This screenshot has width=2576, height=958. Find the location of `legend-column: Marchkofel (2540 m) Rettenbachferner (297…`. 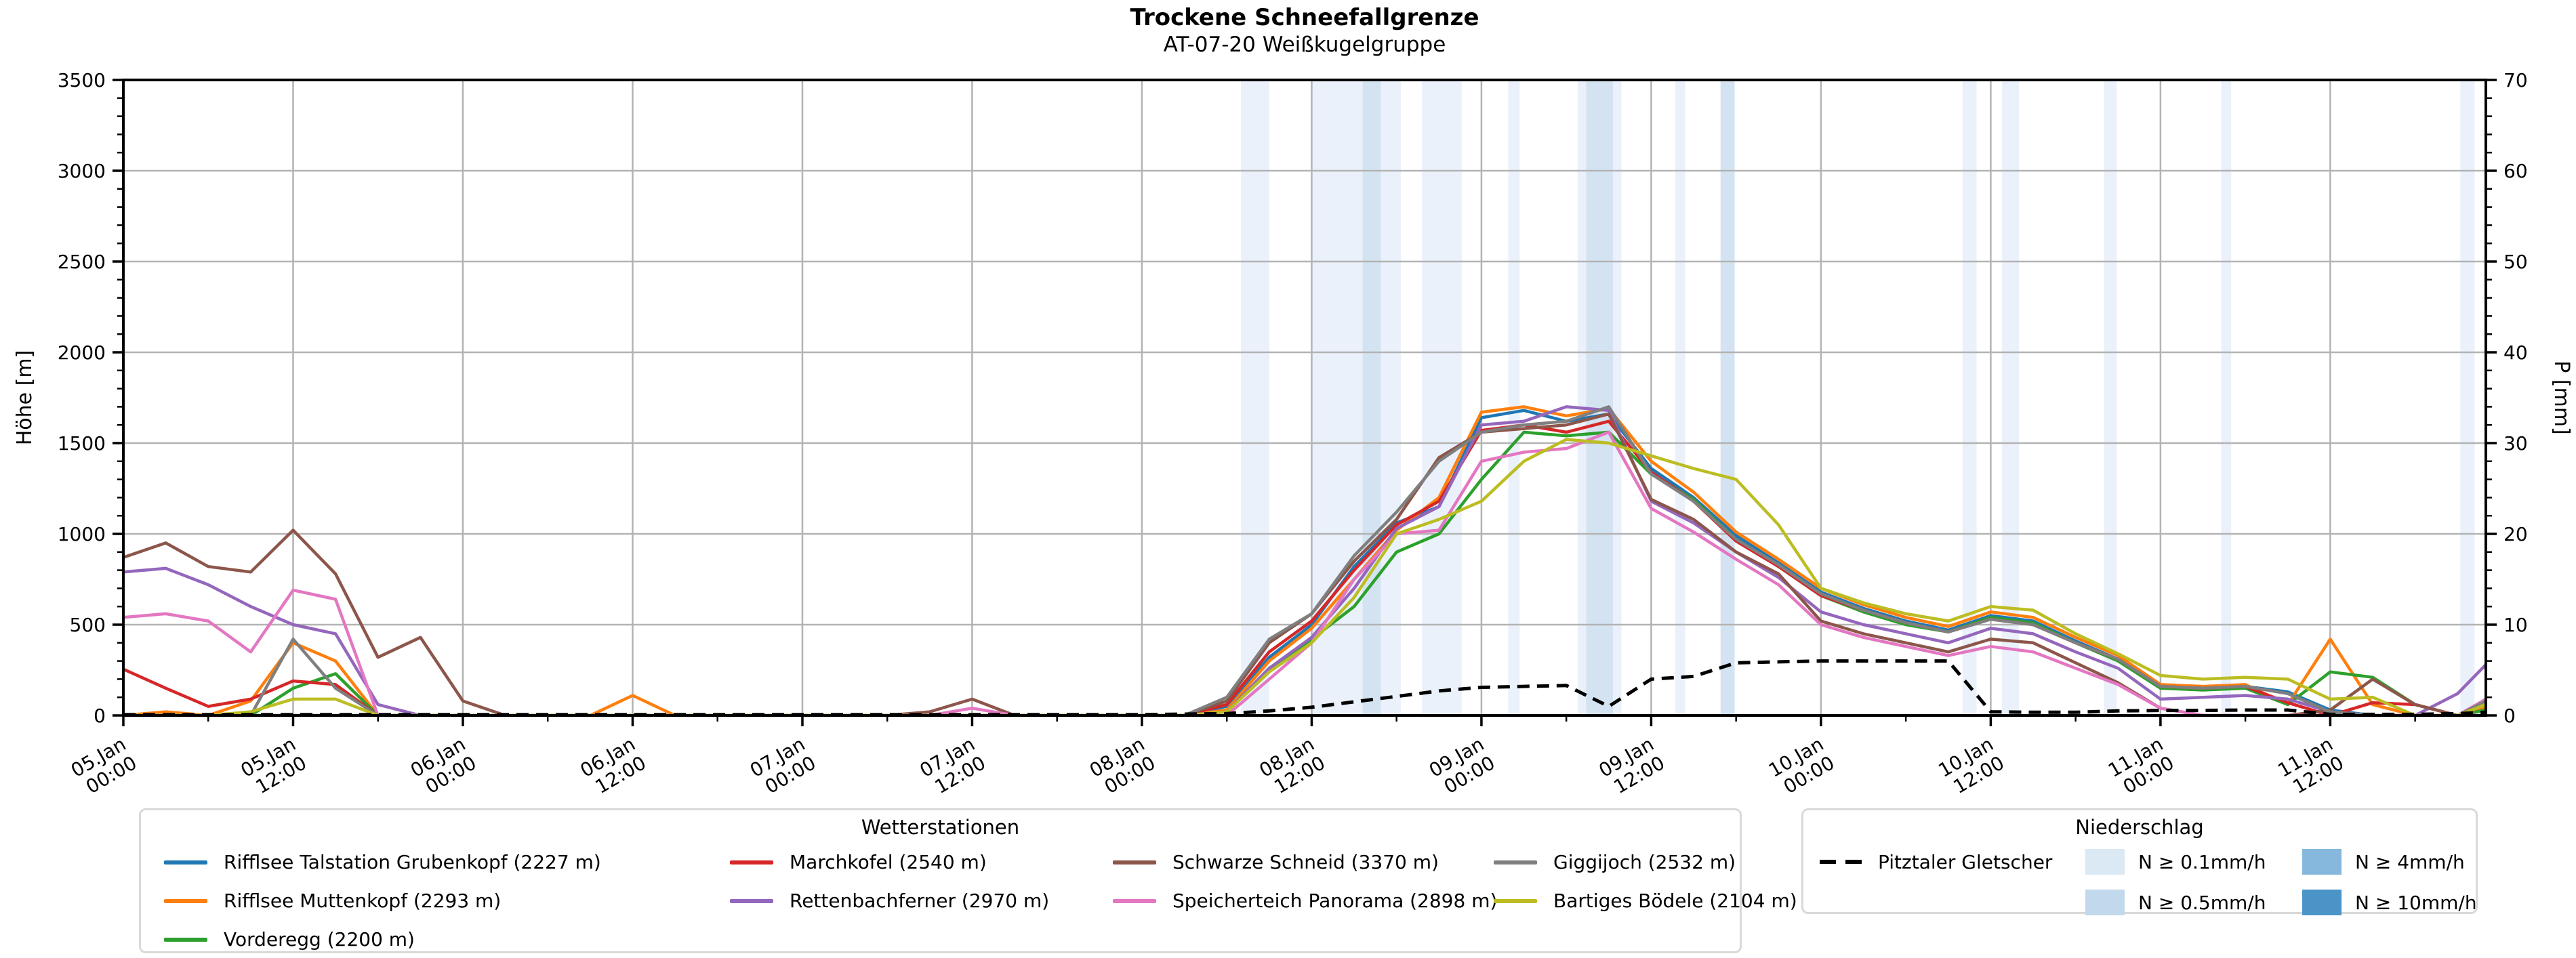

legend-column: Marchkofel (2540 m) Rettenbachferner (297… is located at coordinates (921, 900).